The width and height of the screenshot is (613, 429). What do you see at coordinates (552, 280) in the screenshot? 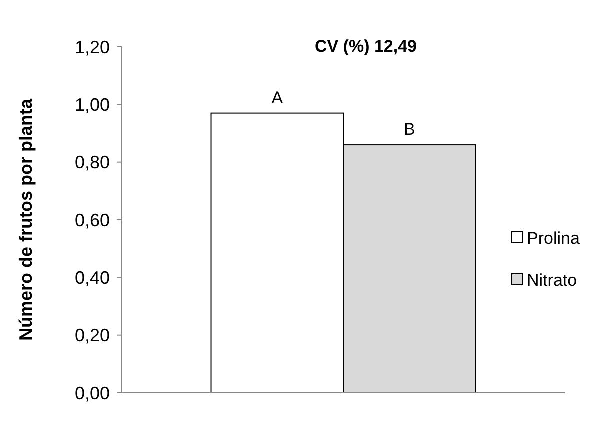
I see `legend-label: Nitrato` at bounding box center [552, 280].